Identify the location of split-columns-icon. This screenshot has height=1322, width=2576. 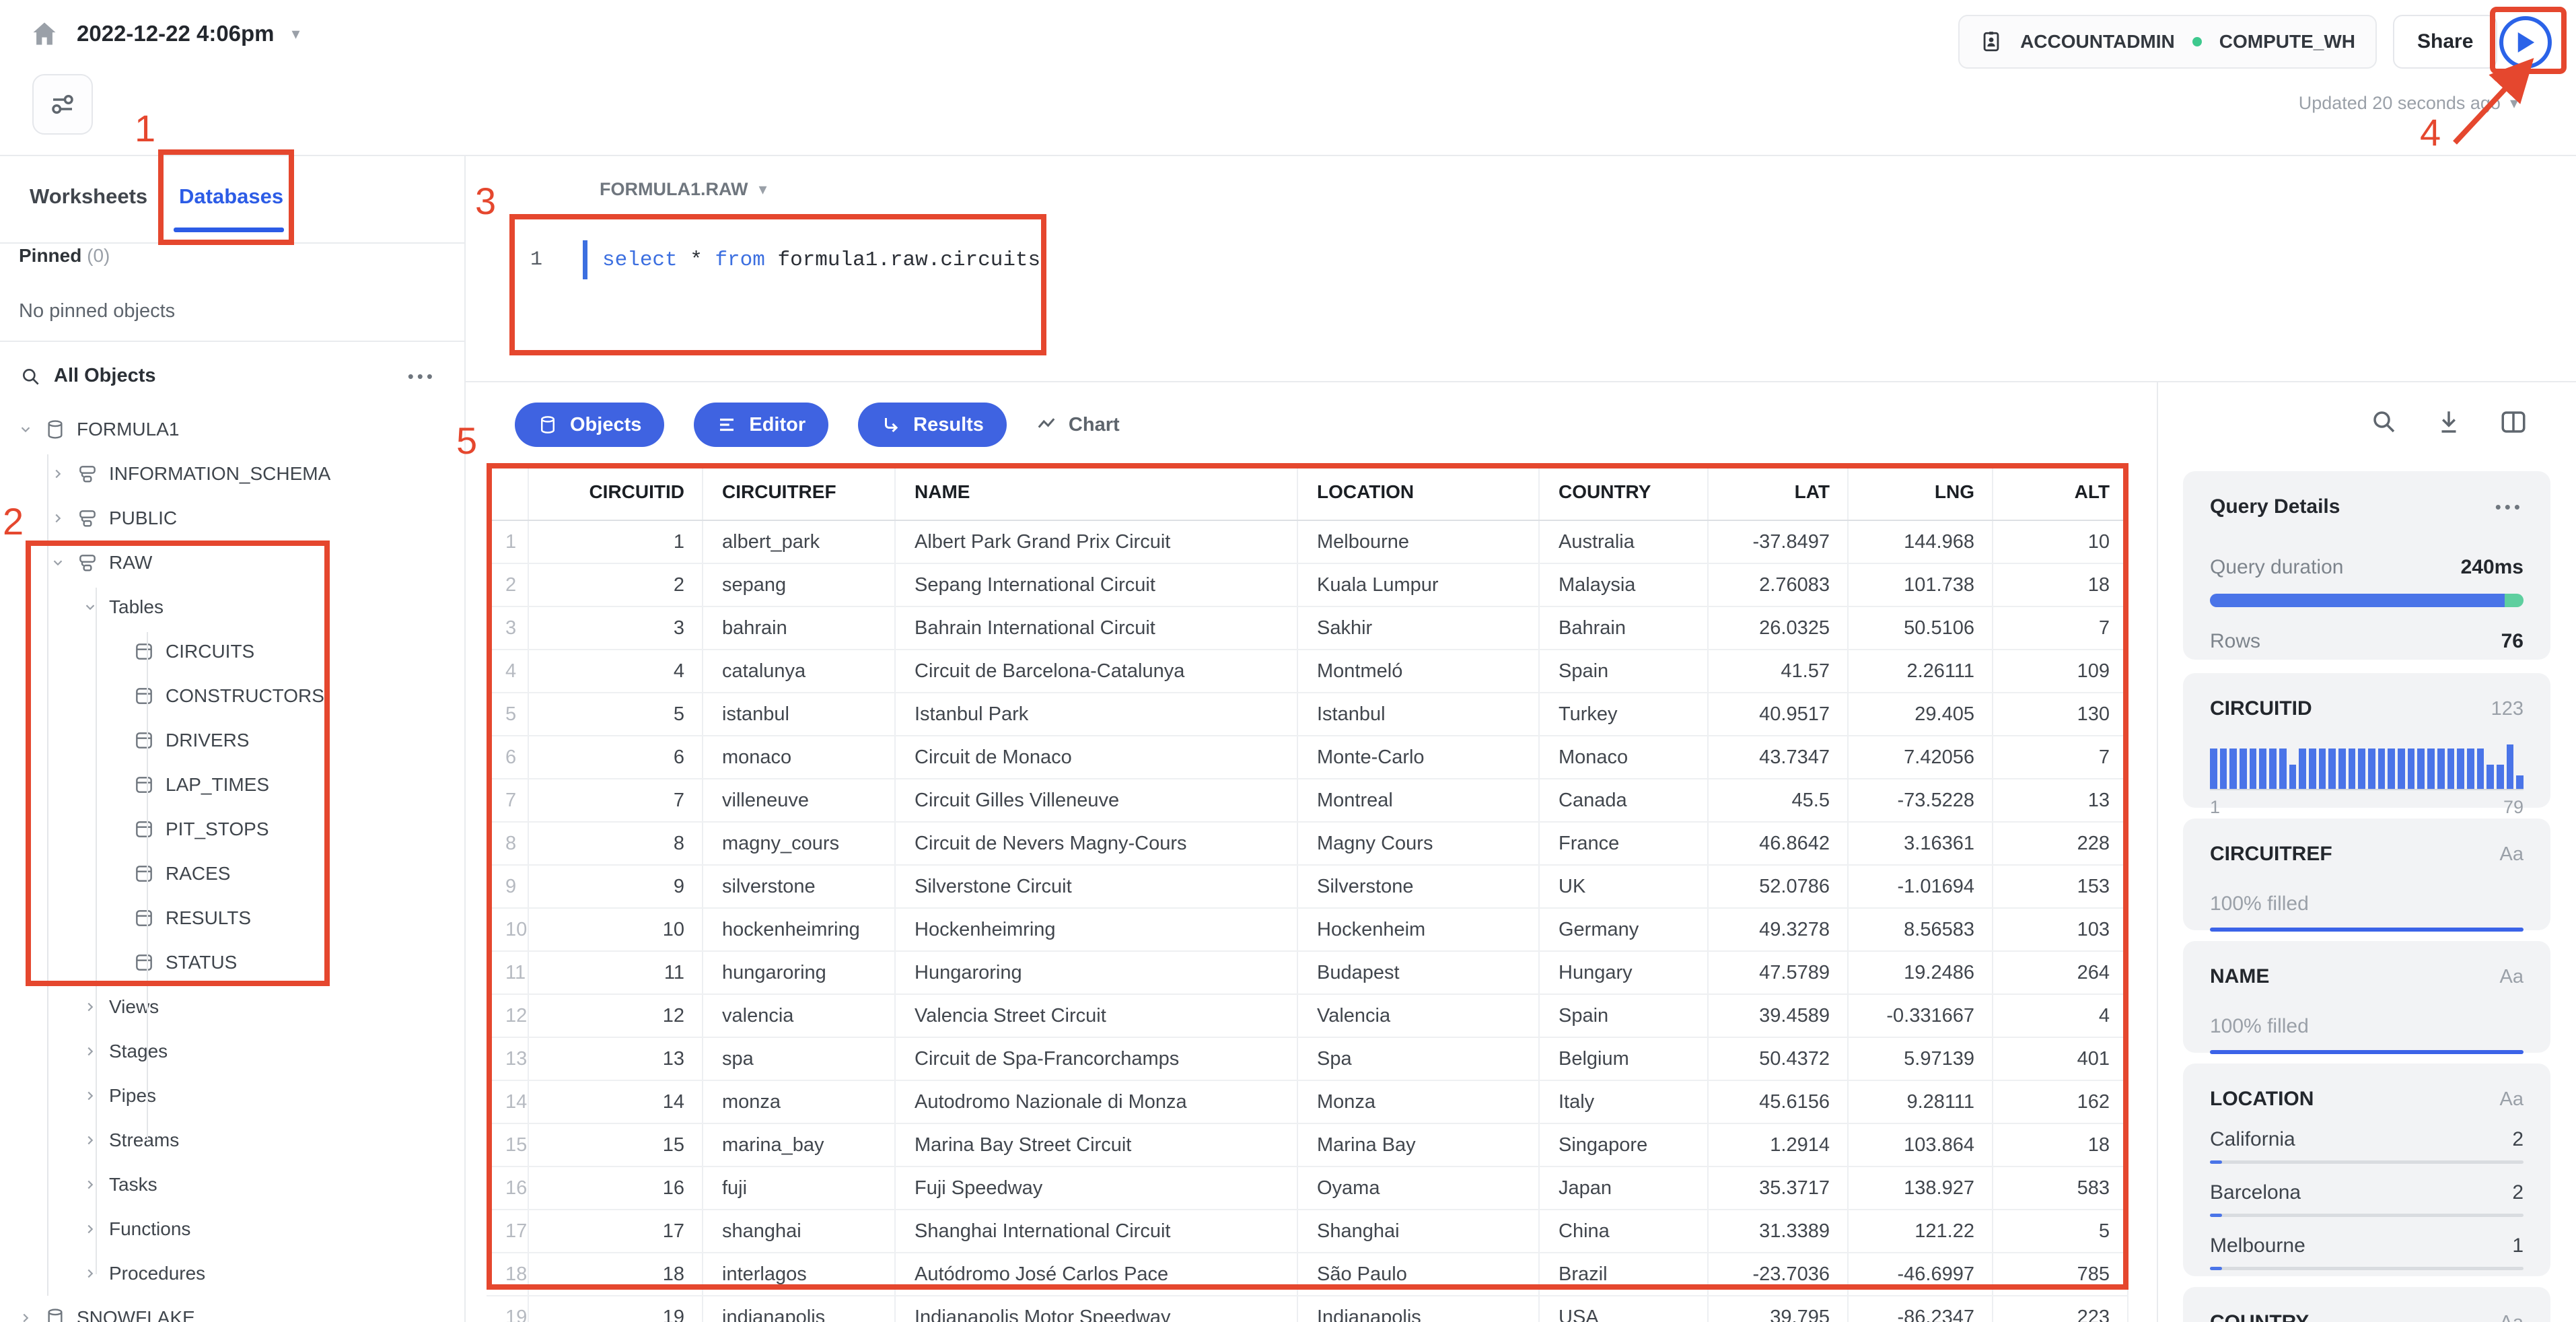
(2513, 422).